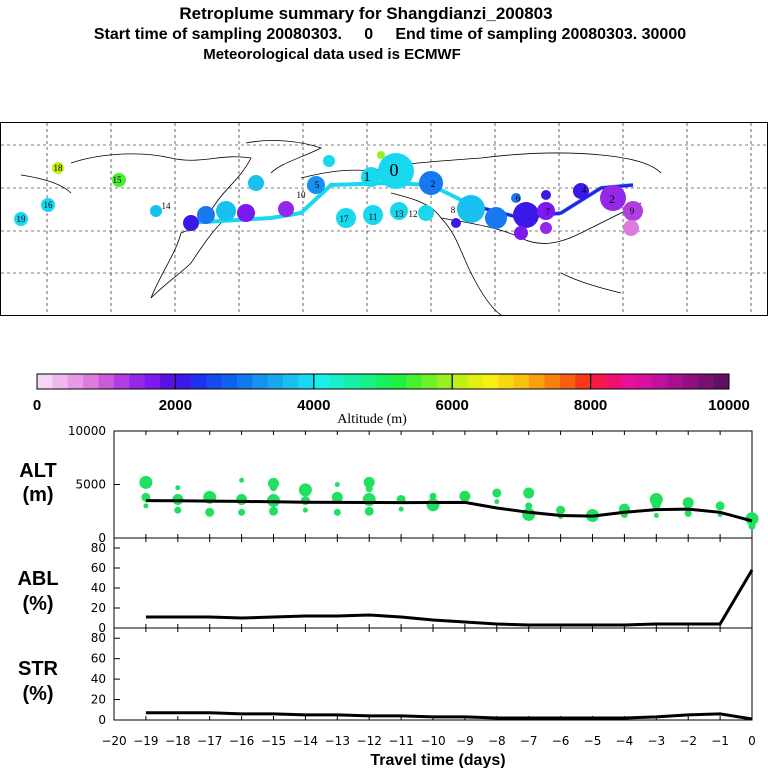  Describe the element at coordinates (177, 741) in the screenshot. I see `x-tick-label: −18` at that location.